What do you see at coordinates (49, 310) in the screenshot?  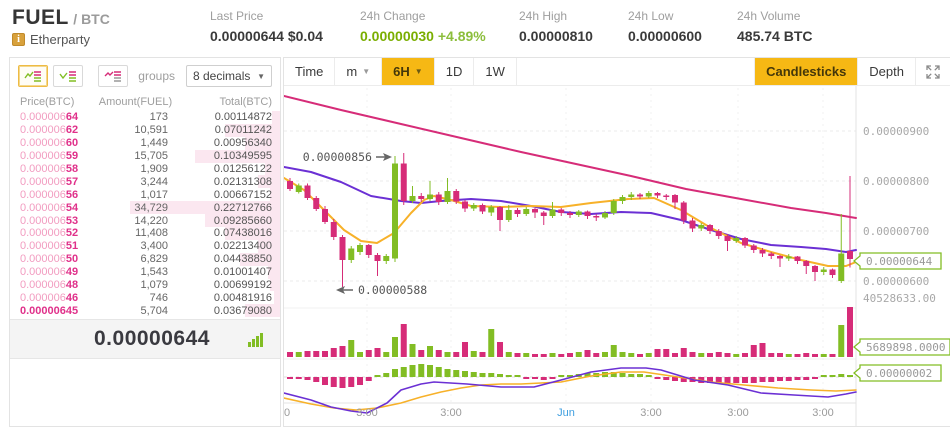 I see `price-cell: 0.00000645` at bounding box center [49, 310].